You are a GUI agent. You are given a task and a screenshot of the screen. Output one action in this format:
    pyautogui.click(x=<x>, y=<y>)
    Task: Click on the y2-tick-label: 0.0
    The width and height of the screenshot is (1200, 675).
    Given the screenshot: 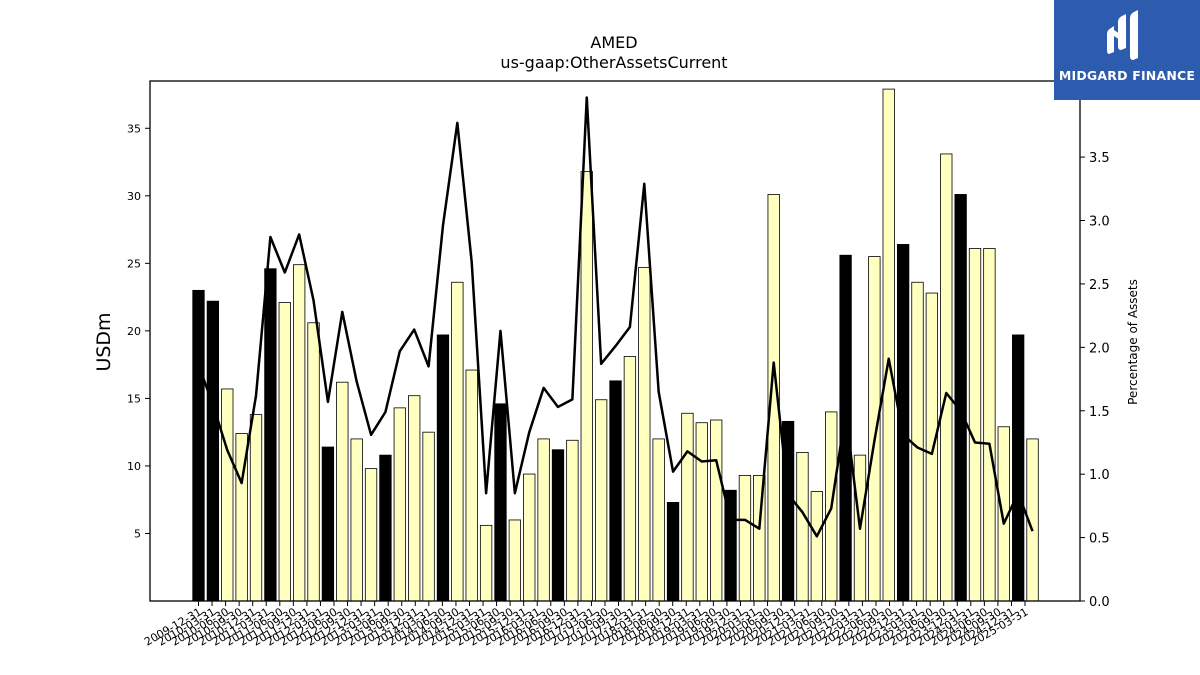 What is the action you would take?
    pyautogui.click(x=1099, y=602)
    